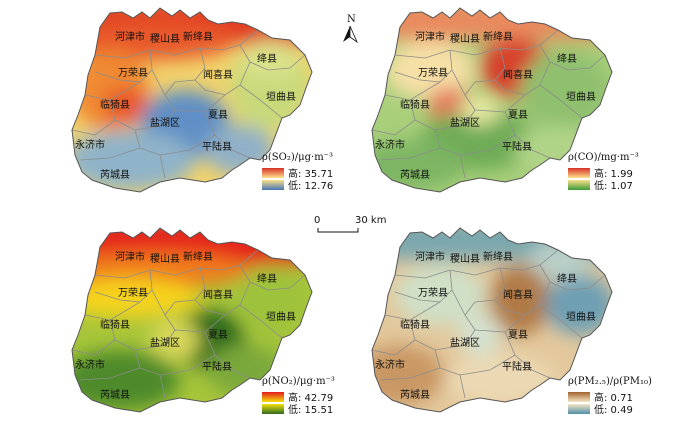  I want to click on legend-low-label: 低: 15.51, so click(310, 409).